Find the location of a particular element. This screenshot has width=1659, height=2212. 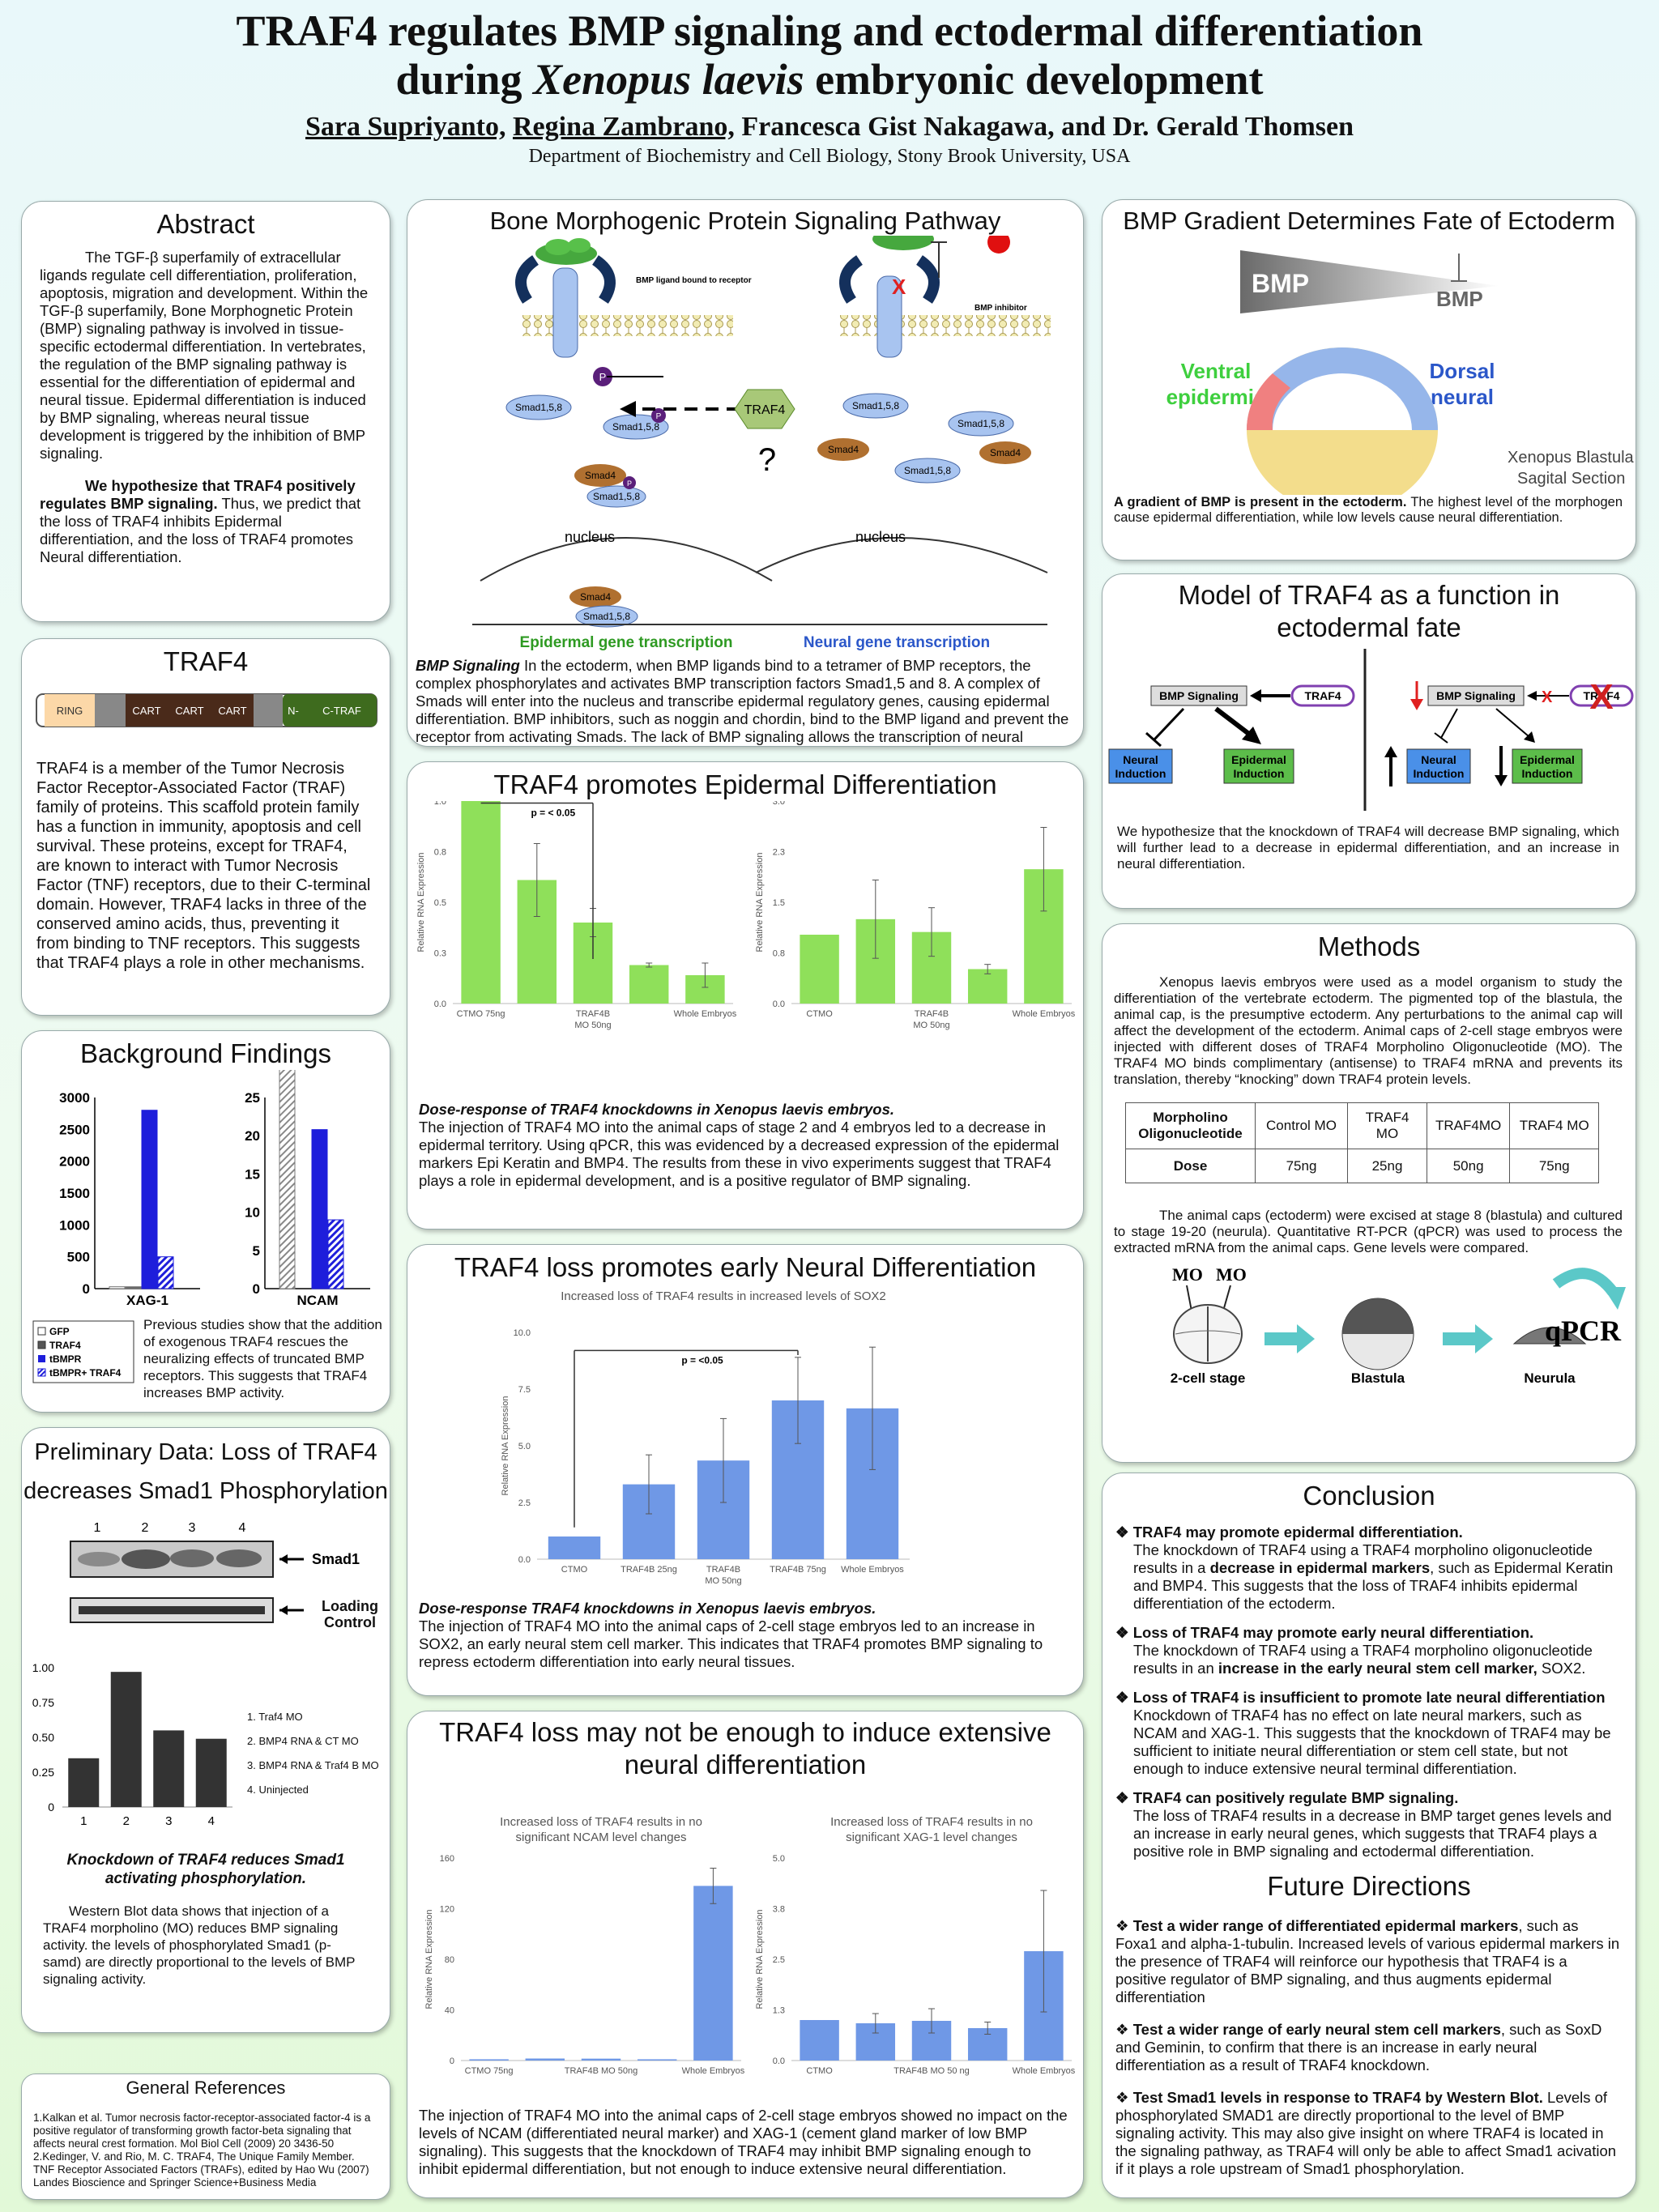

y-tick-label: 2000 is located at coordinates (74, 1162).